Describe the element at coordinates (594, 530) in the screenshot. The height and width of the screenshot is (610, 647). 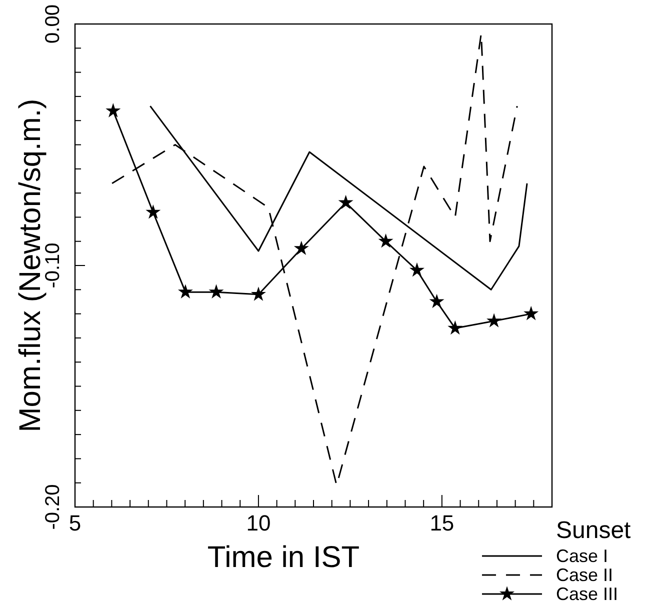
I see `legend-title: Sunset` at that location.